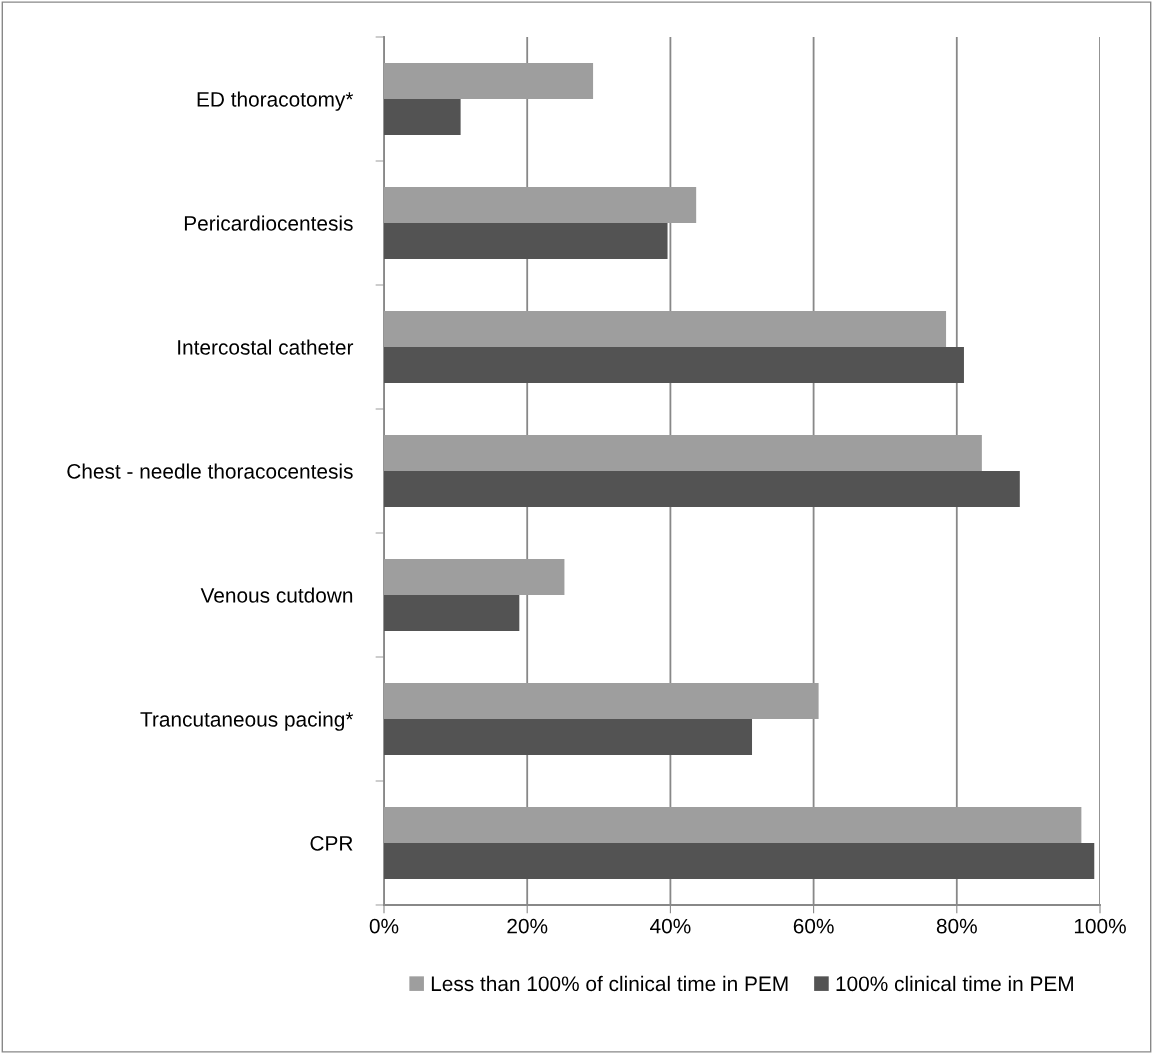 This screenshot has height=1054, width=1153. I want to click on y-tick-label: Pericardiocentesis, so click(268, 223).